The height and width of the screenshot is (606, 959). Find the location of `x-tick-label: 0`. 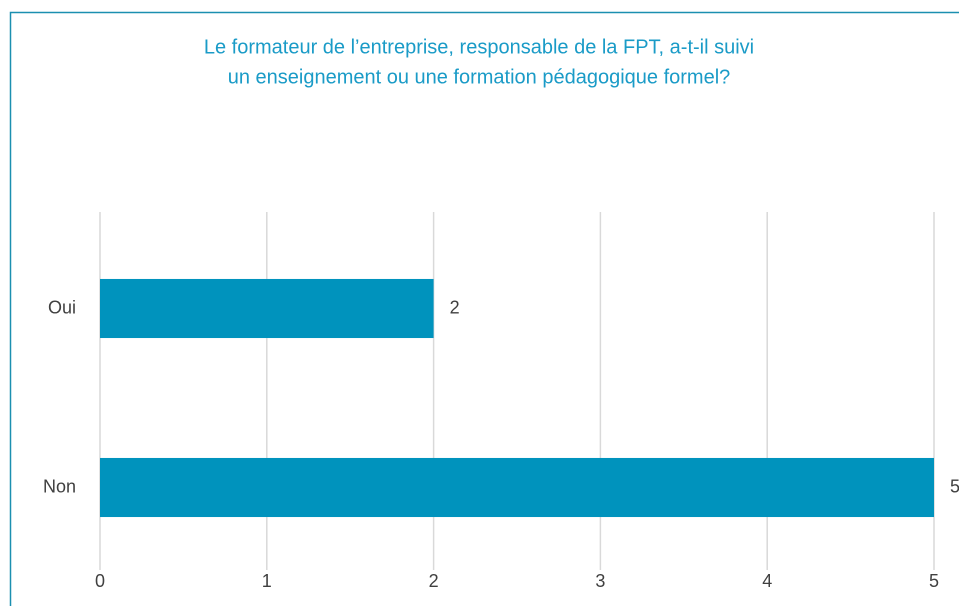

x-tick-label: 0 is located at coordinates (100, 581).